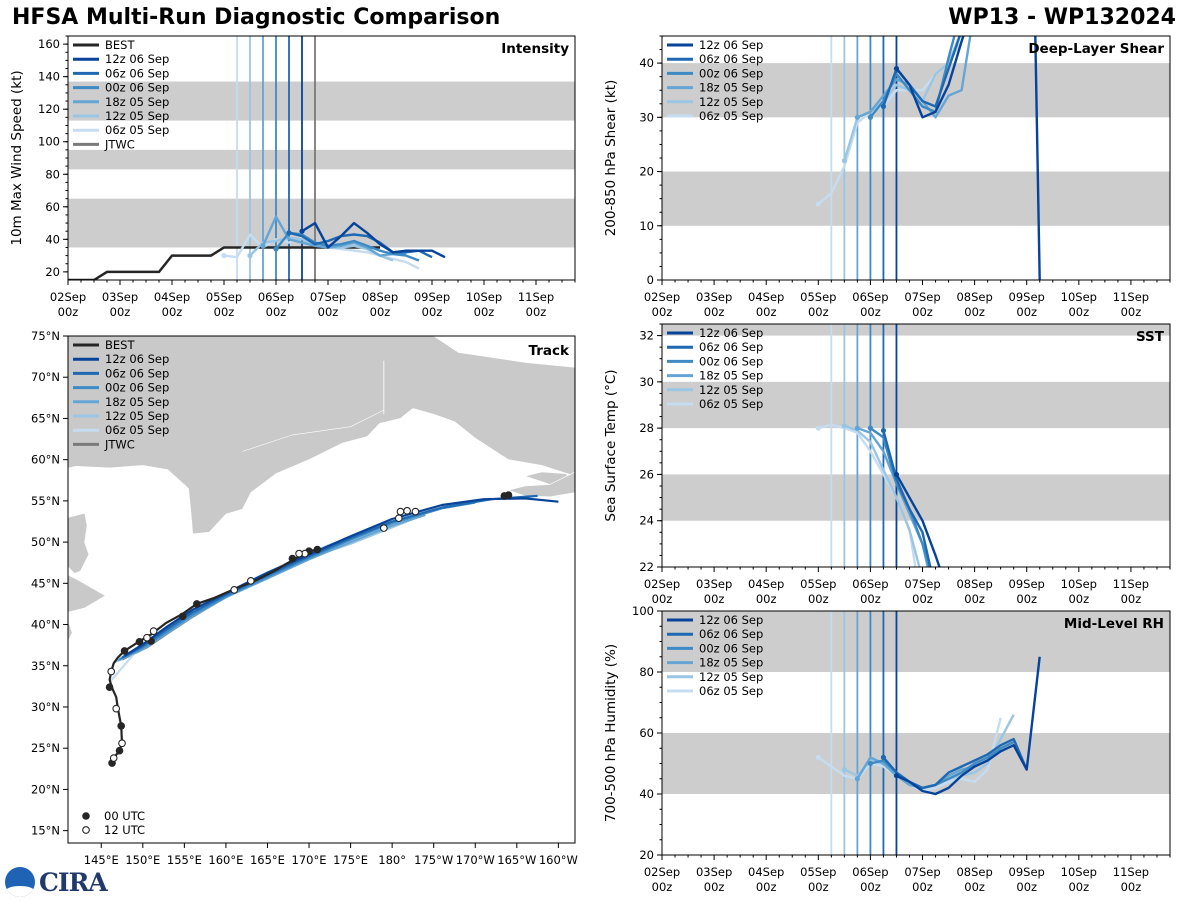 The width and height of the screenshot is (1200, 900). Describe the element at coordinates (45, 789) in the screenshot. I see `track-lat-label-1: 20°N` at that location.